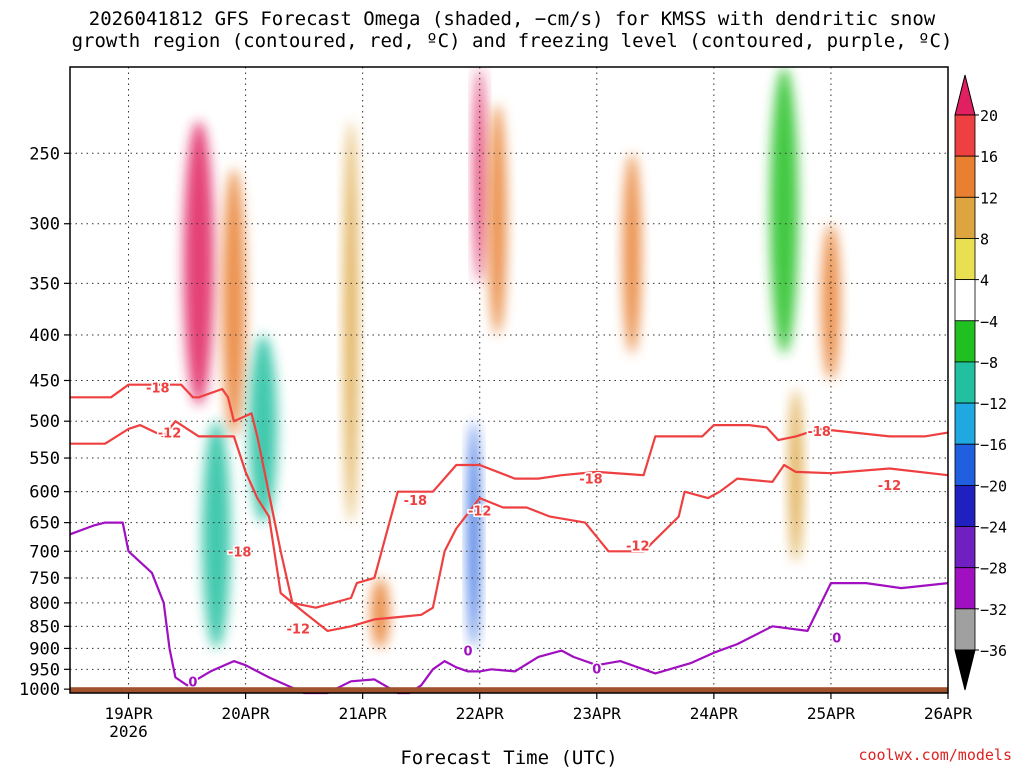 The width and height of the screenshot is (1024, 768). Describe the element at coordinates (989, 157) in the screenshot. I see `colorbar-label-1: 16` at that location.